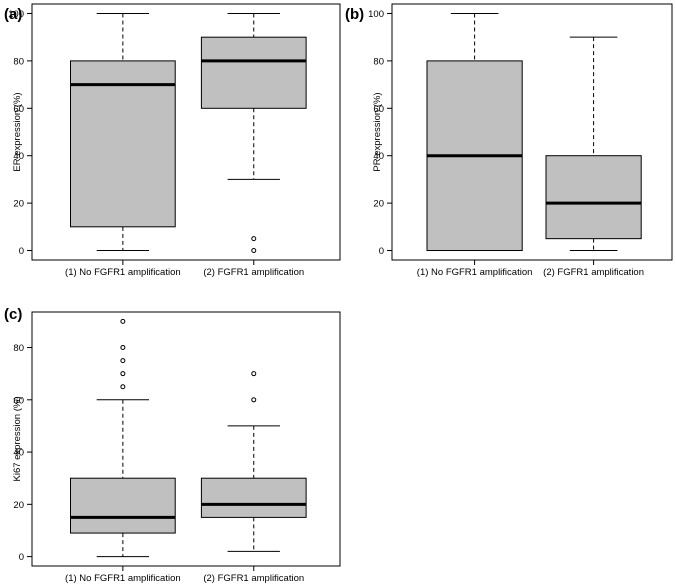 This screenshot has width=676, height=586. I want to click on panel-label: (c), so click(13, 314).